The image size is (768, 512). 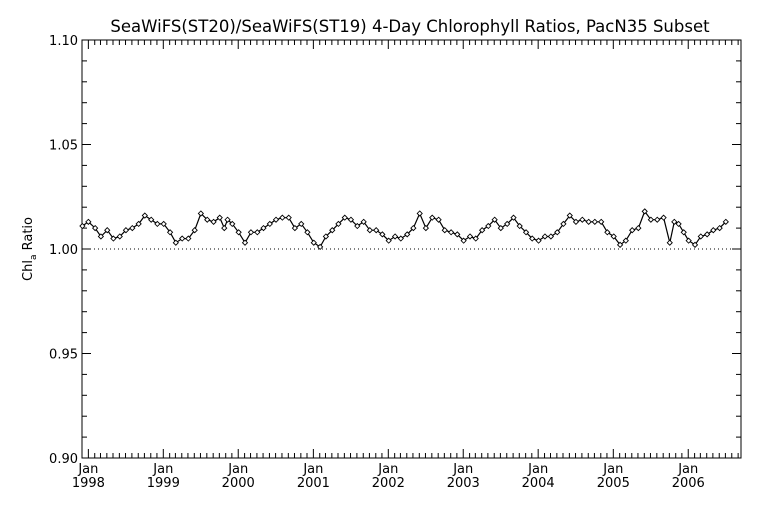 I want to click on x-tick-year-label: 2000, so click(x=238, y=483).